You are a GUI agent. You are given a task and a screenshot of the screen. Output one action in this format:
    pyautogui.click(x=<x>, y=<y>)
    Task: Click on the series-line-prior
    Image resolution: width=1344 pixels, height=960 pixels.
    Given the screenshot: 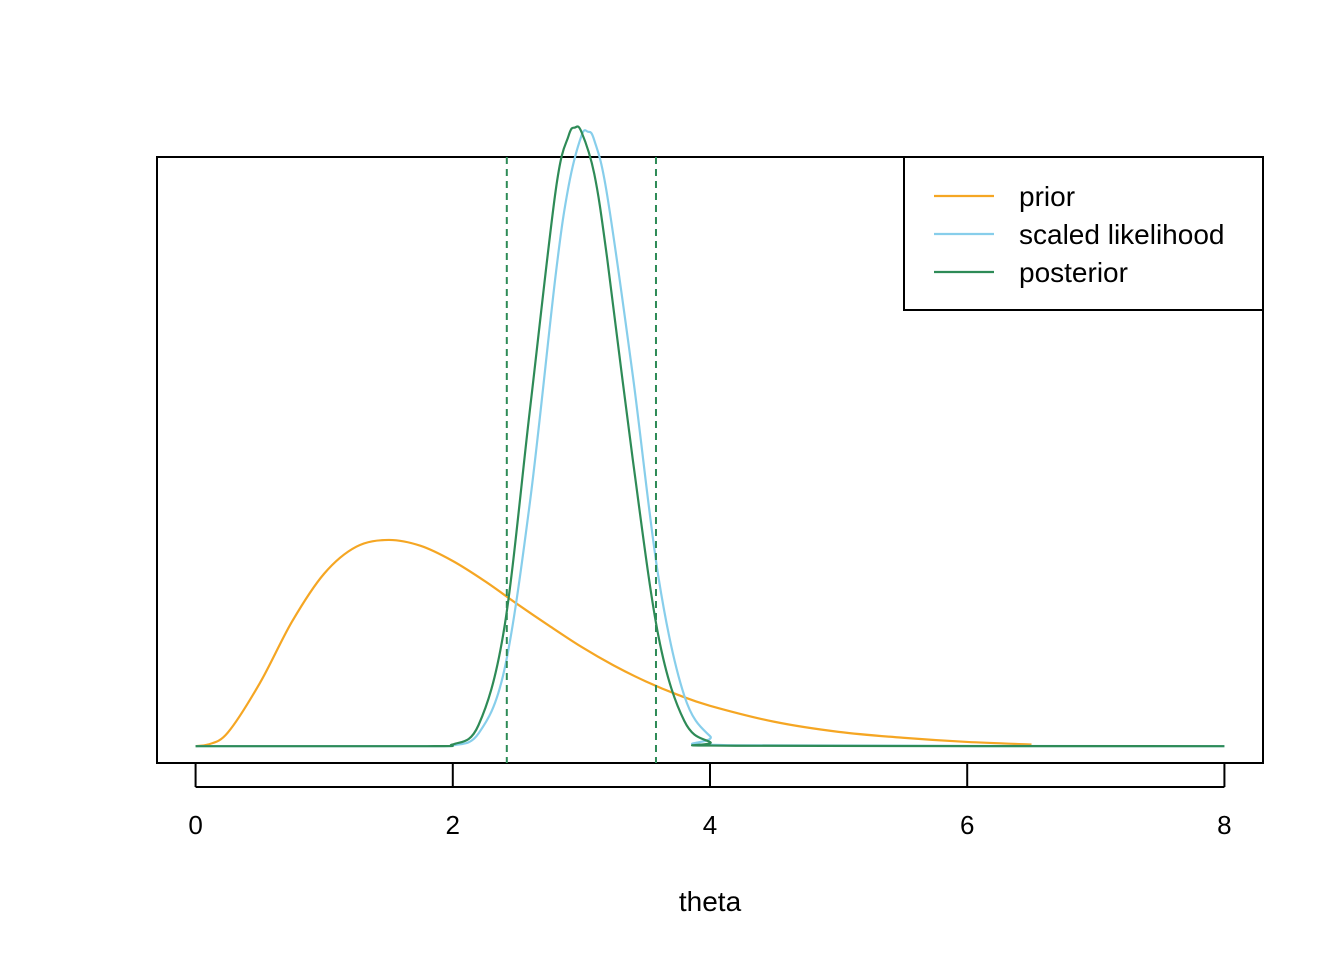 What is the action you would take?
    pyautogui.click(x=613, y=643)
    